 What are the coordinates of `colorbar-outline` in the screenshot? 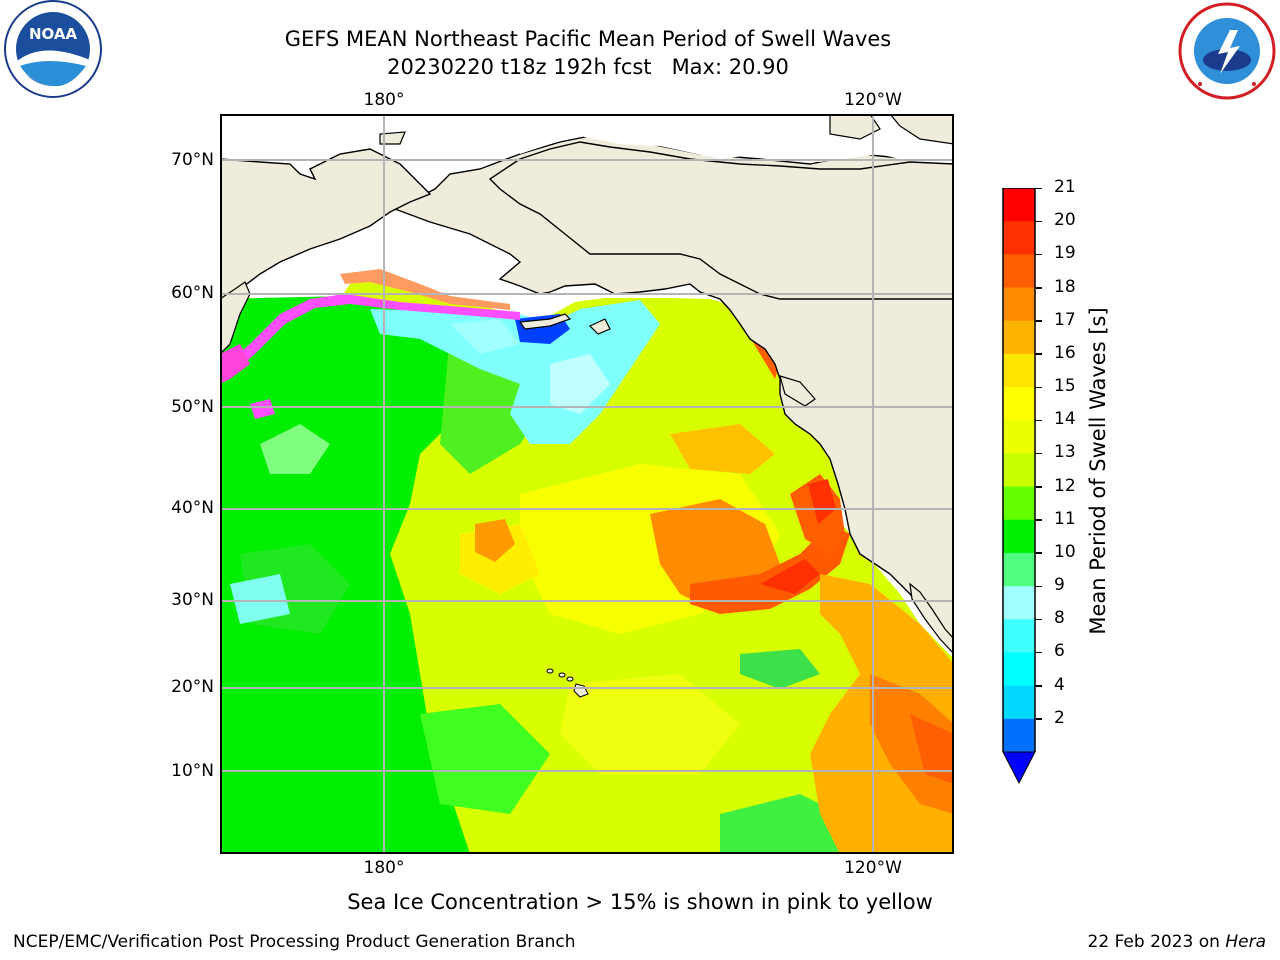 It's located at (1019, 470).